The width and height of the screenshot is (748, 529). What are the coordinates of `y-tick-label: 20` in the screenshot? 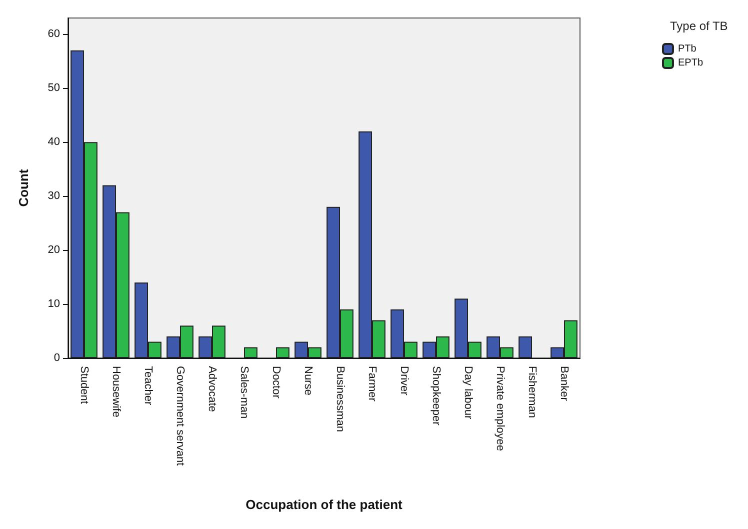 It's located at (54, 250).